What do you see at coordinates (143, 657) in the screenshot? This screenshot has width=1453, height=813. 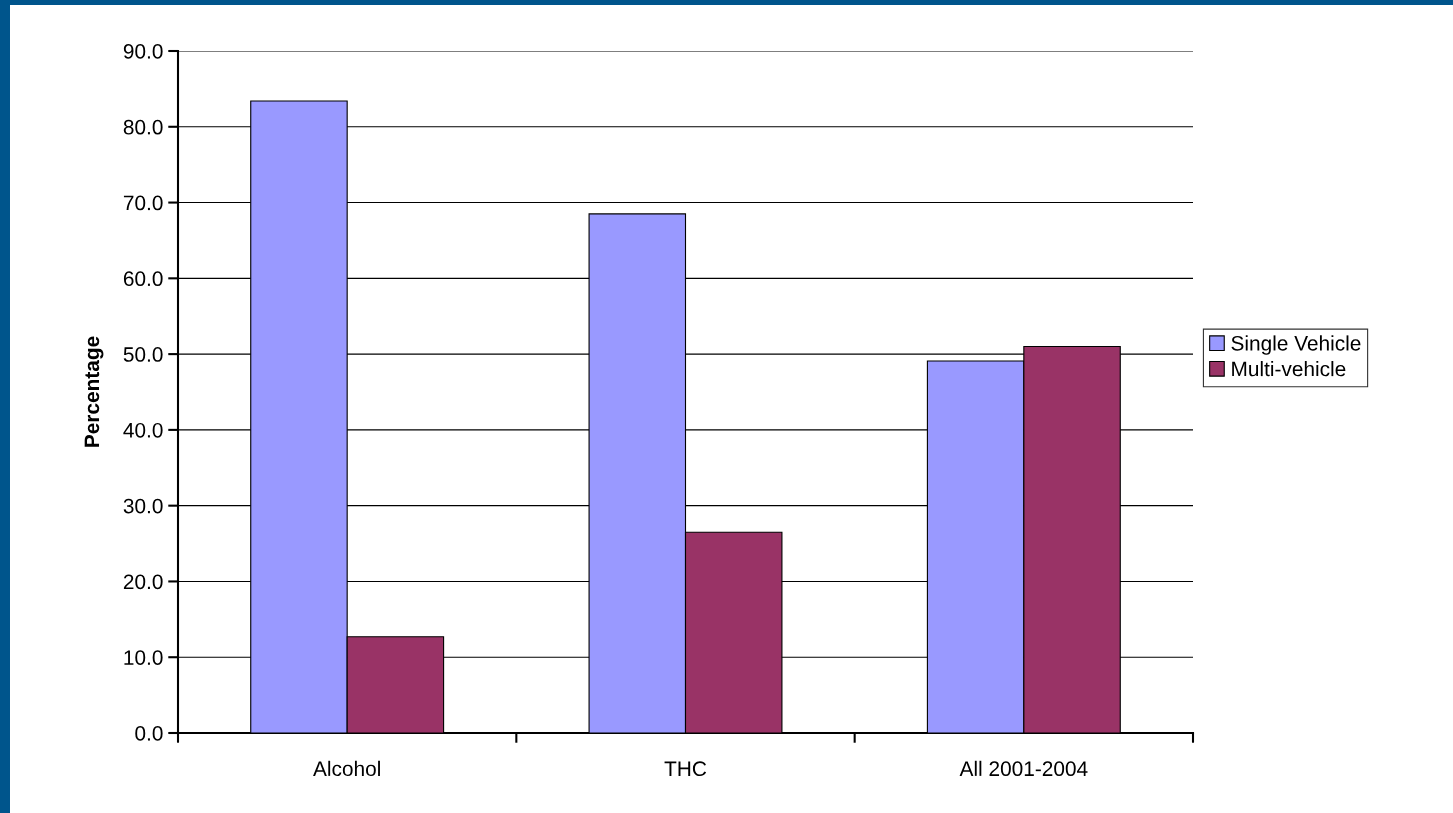 I see `y-tick-label: 10.0` at bounding box center [143, 657].